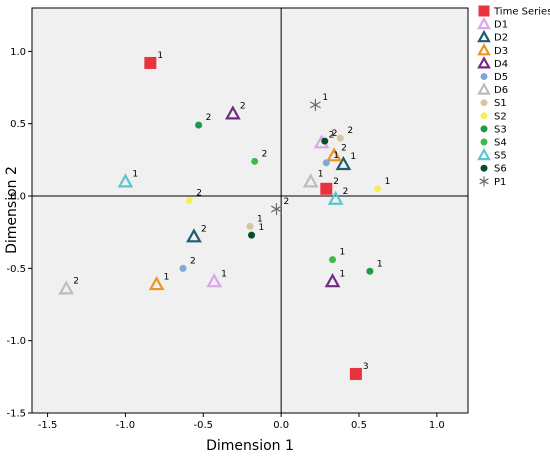 Image resolution: width=550 pixels, height=459 pixels. What do you see at coordinates (501, 51) in the screenshot?
I see `legend-label-d3: D3` at bounding box center [501, 51].